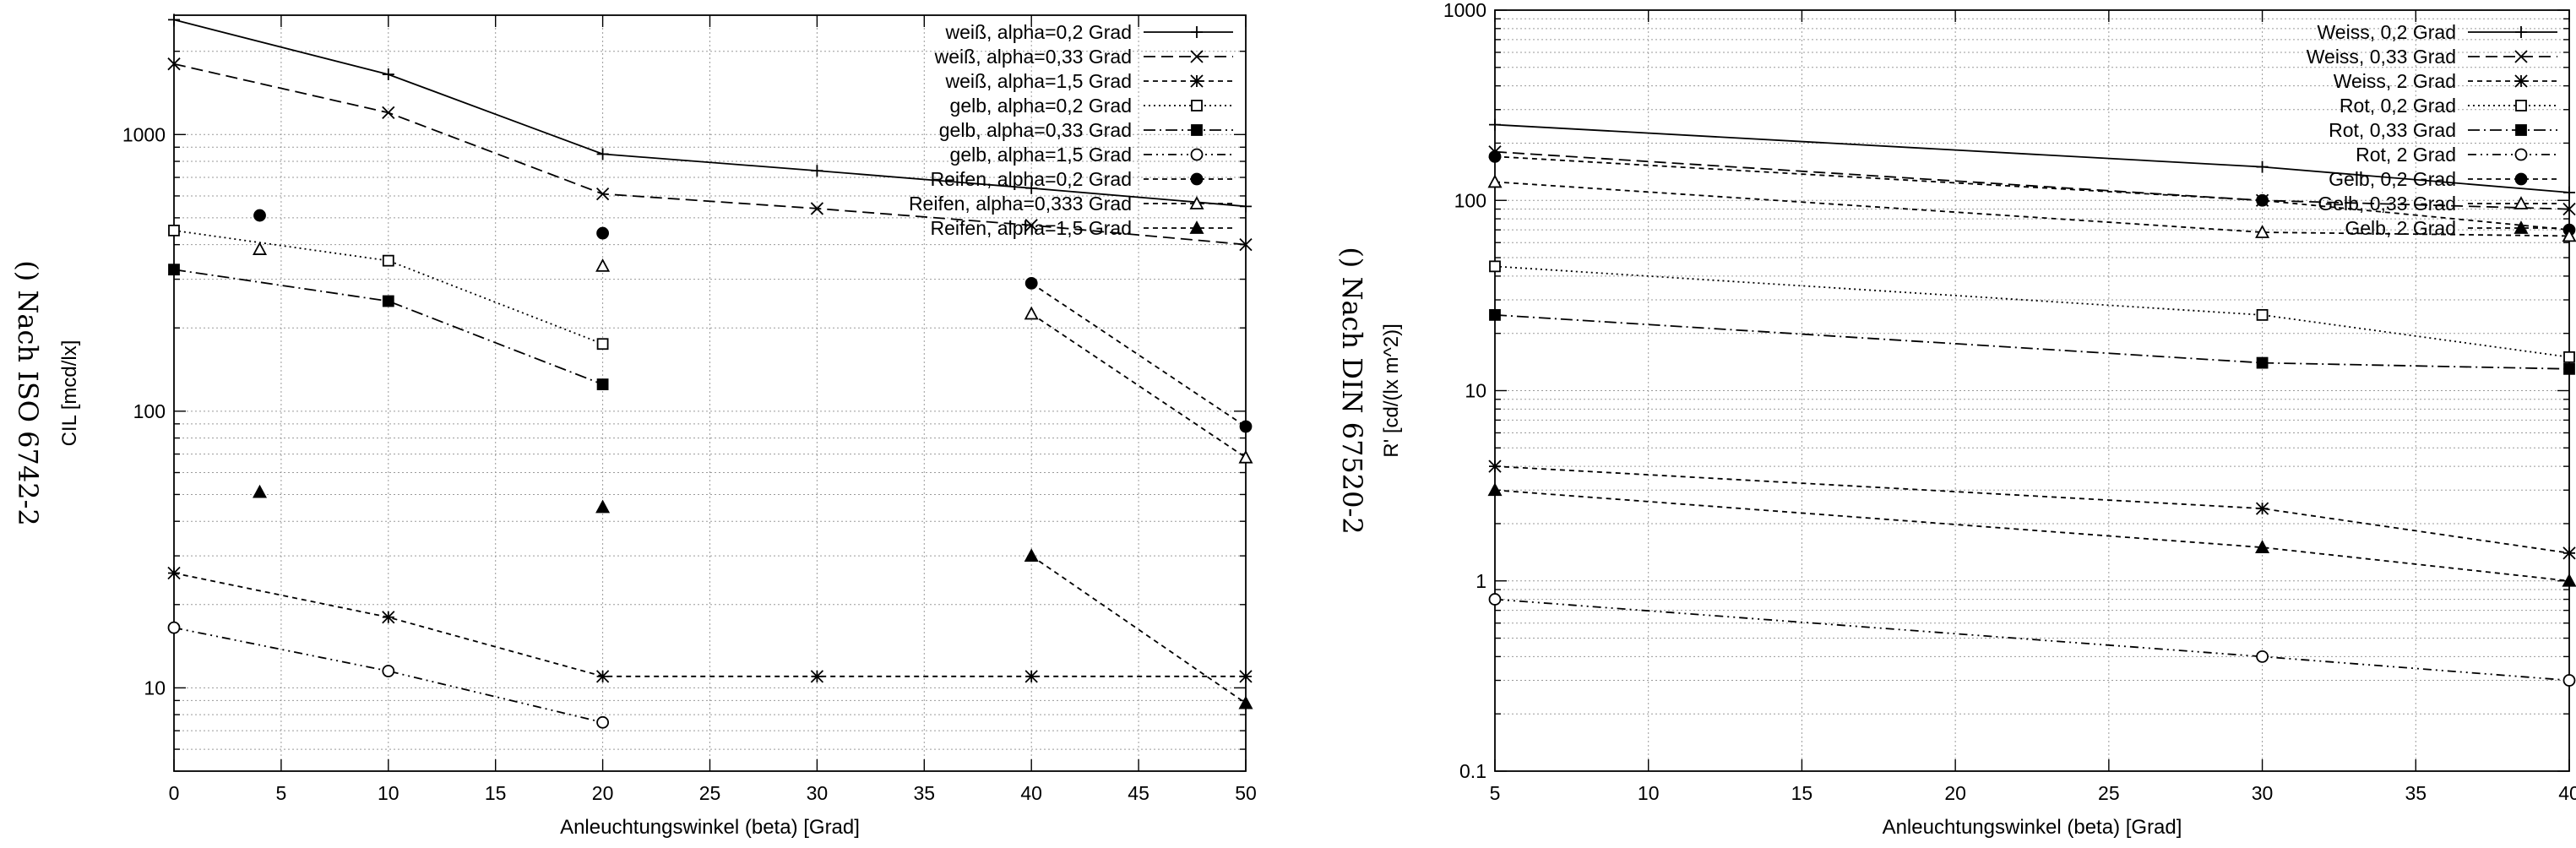  Describe the element at coordinates (1038, 32) in the screenshot. I see `legend-label: weiß, alpha=0,2 Grad` at that location.